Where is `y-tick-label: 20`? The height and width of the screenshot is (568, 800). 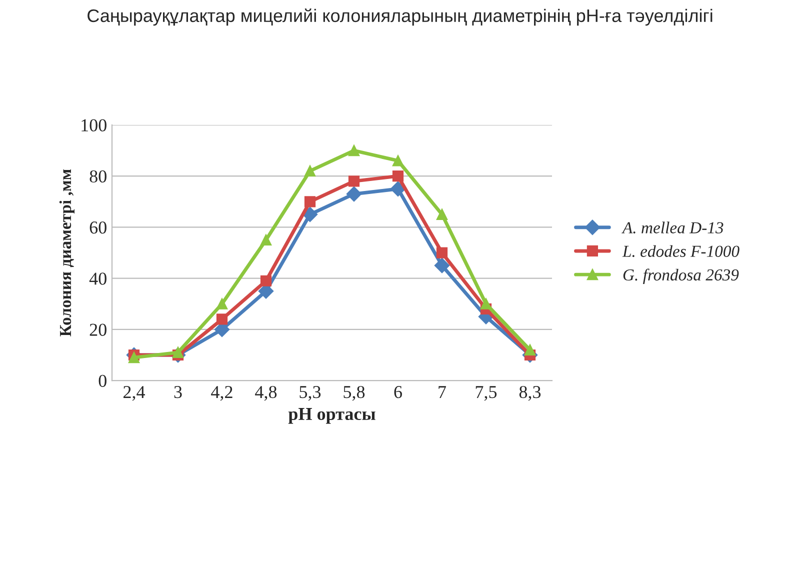 y-tick-label: 20 is located at coordinates (98, 330).